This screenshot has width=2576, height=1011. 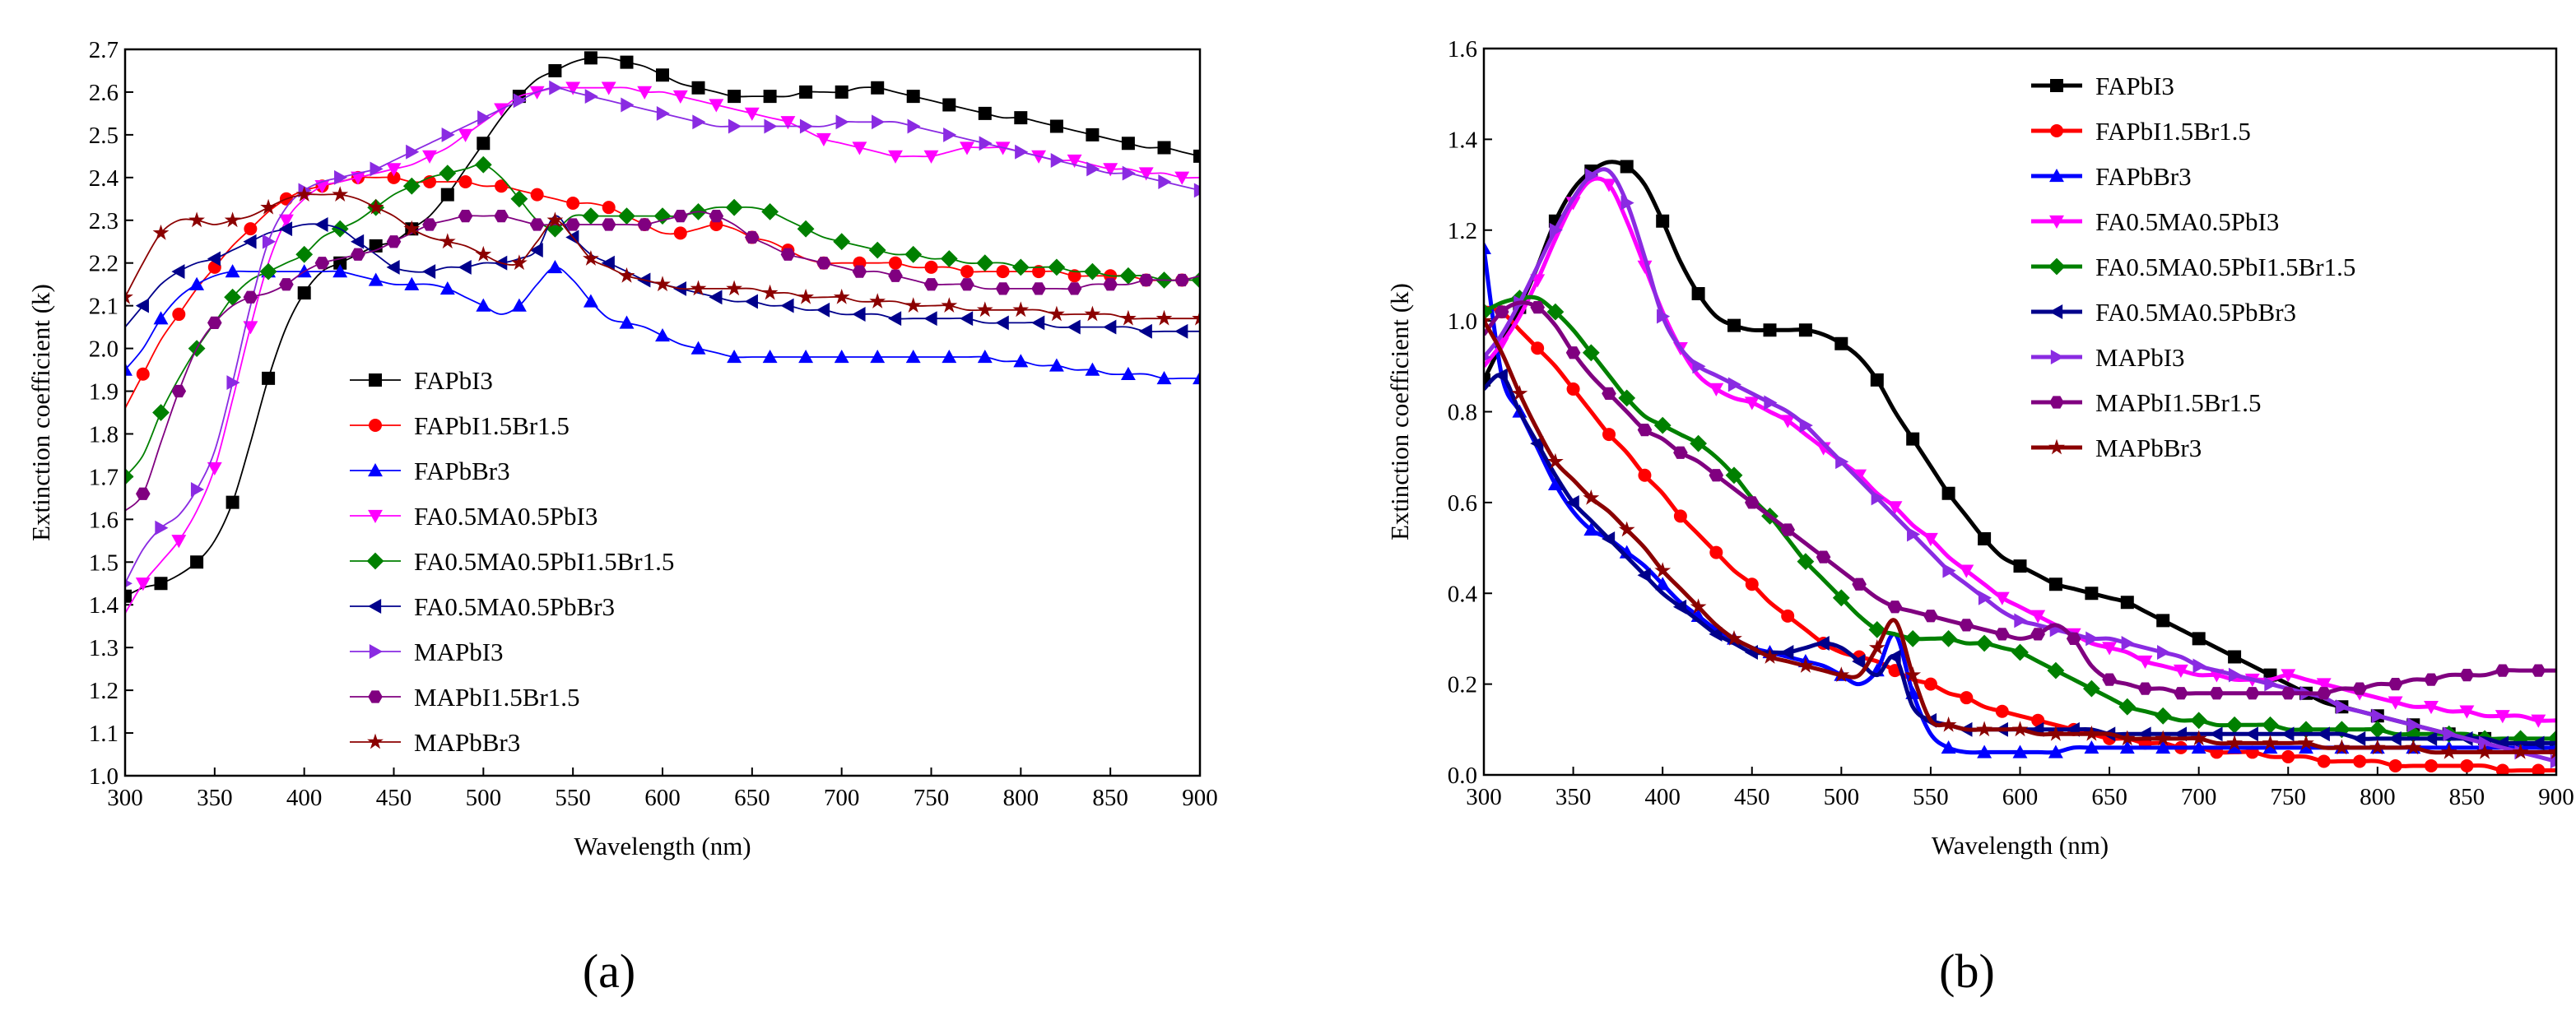 I want to click on x-tick-label: 850, so click(x=1110, y=798).